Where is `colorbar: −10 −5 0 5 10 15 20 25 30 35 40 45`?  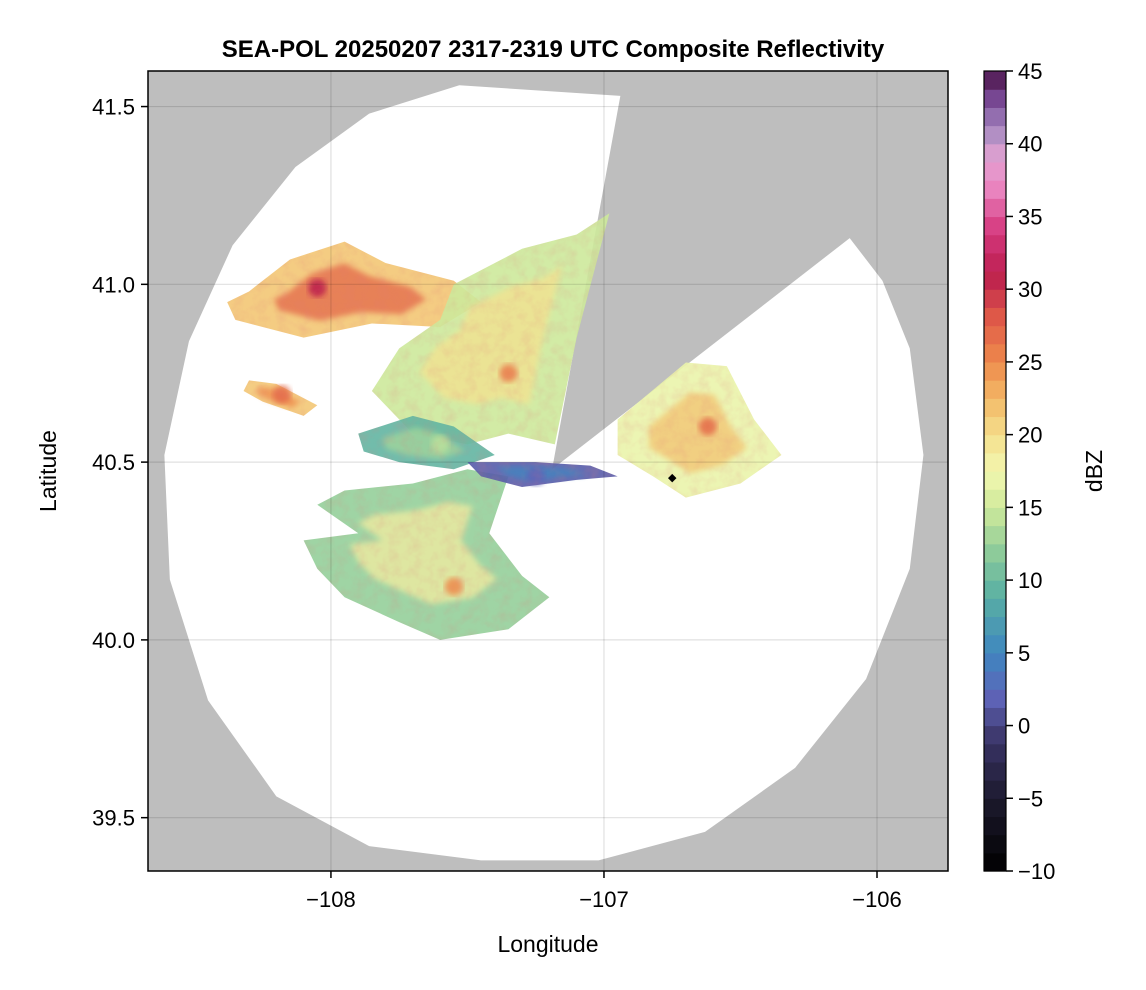 colorbar: −10 −5 0 5 10 15 20 25 30 35 40 45 is located at coordinates (1019, 471).